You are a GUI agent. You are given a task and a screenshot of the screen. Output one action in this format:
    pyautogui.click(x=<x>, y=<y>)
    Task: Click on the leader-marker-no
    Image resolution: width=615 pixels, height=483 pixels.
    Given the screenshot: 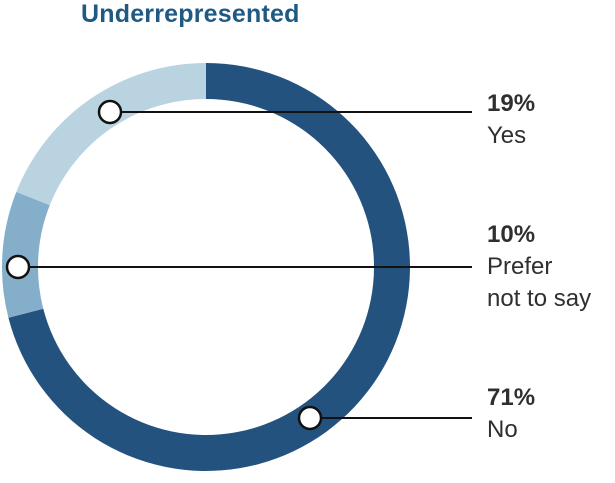 What is the action you would take?
    pyautogui.click(x=310, y=418)
    